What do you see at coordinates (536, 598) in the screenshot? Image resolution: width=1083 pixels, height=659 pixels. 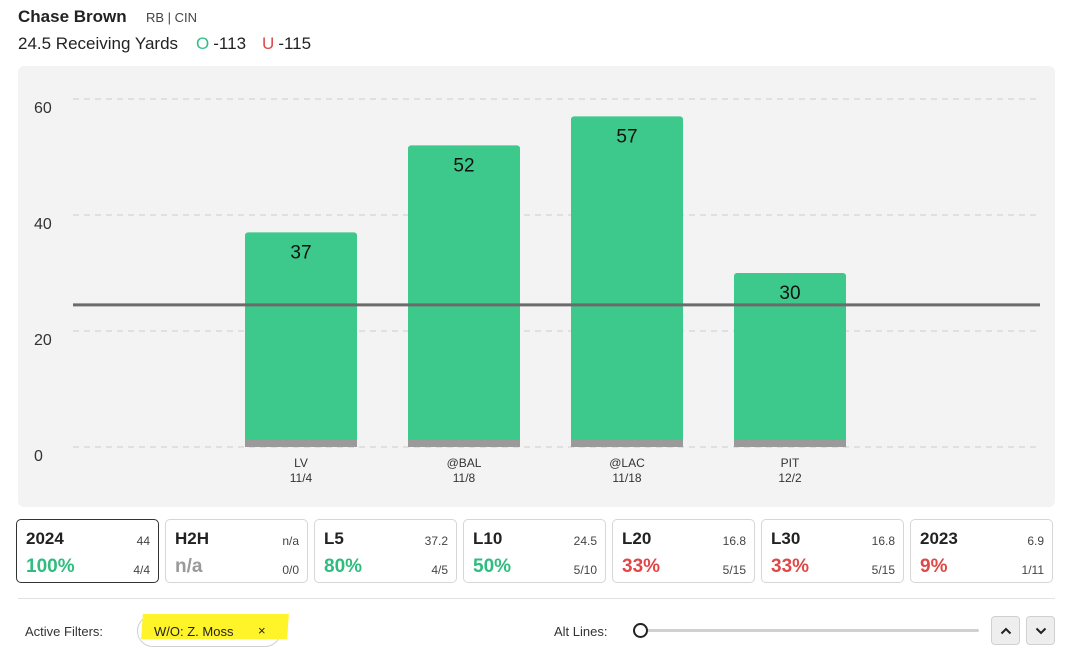 I see `divider` at bounding box center [536, 598].